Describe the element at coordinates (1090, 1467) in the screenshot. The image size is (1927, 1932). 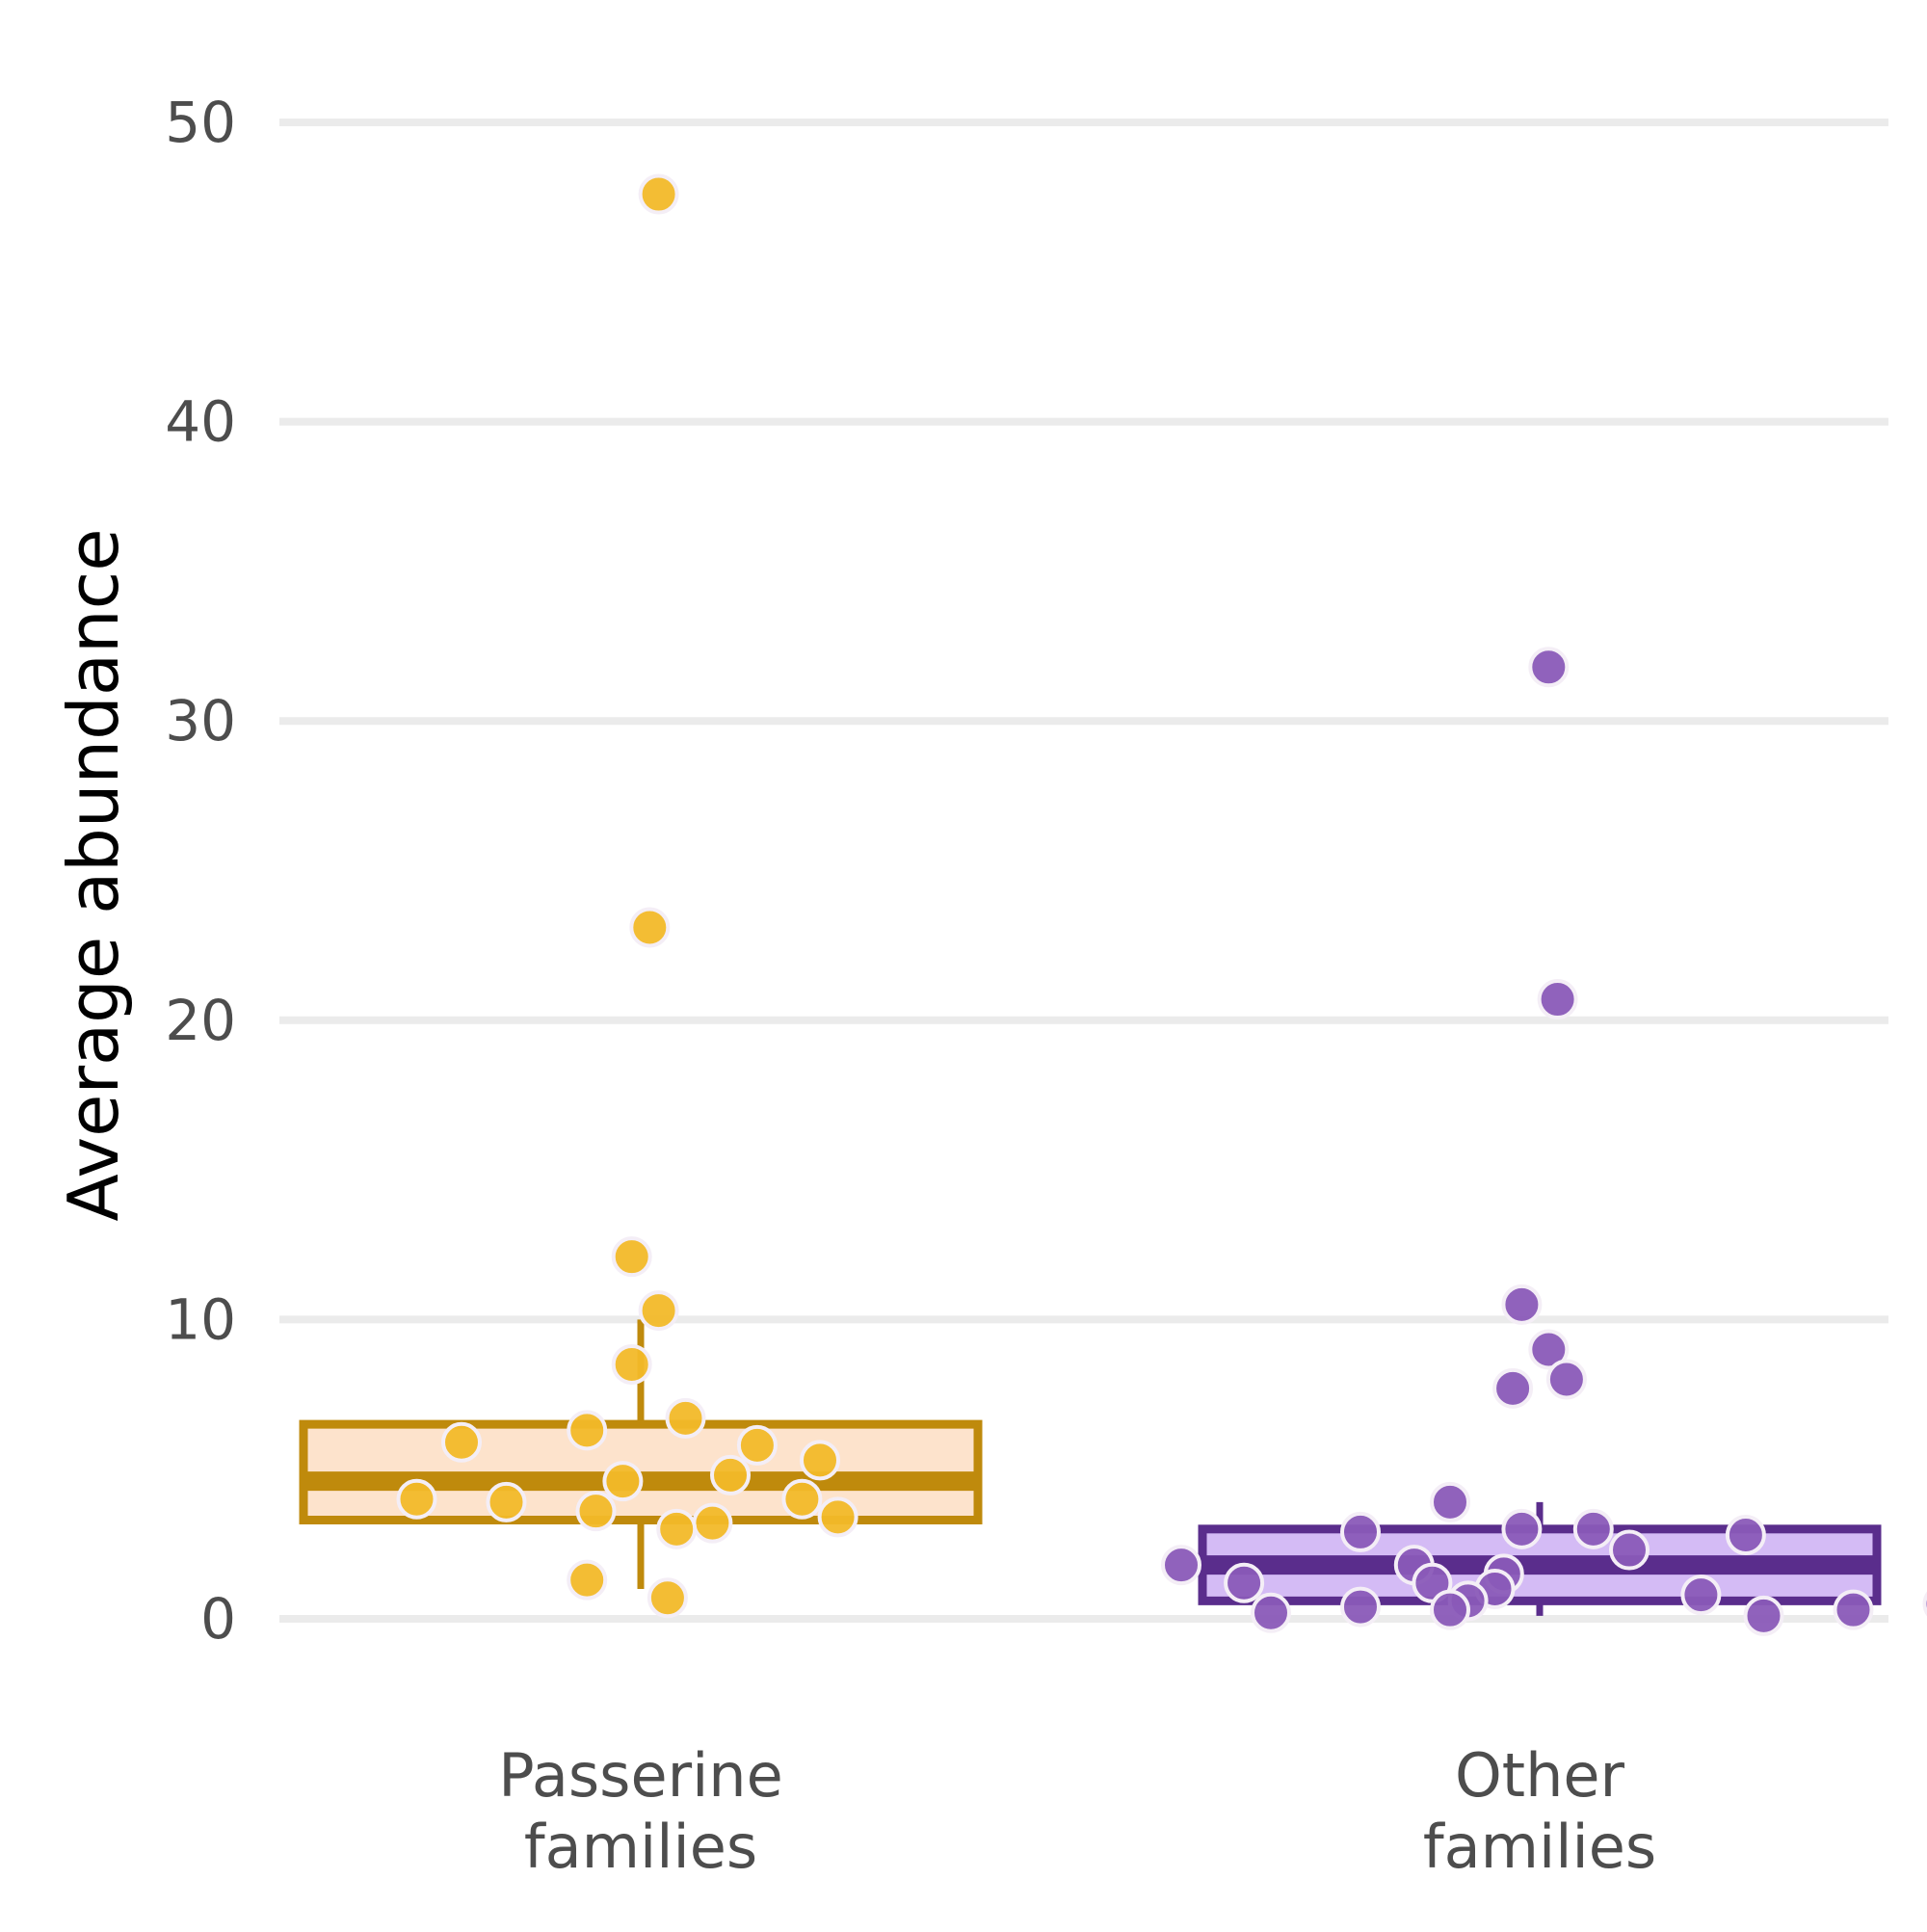
I see `boxes` at that location.